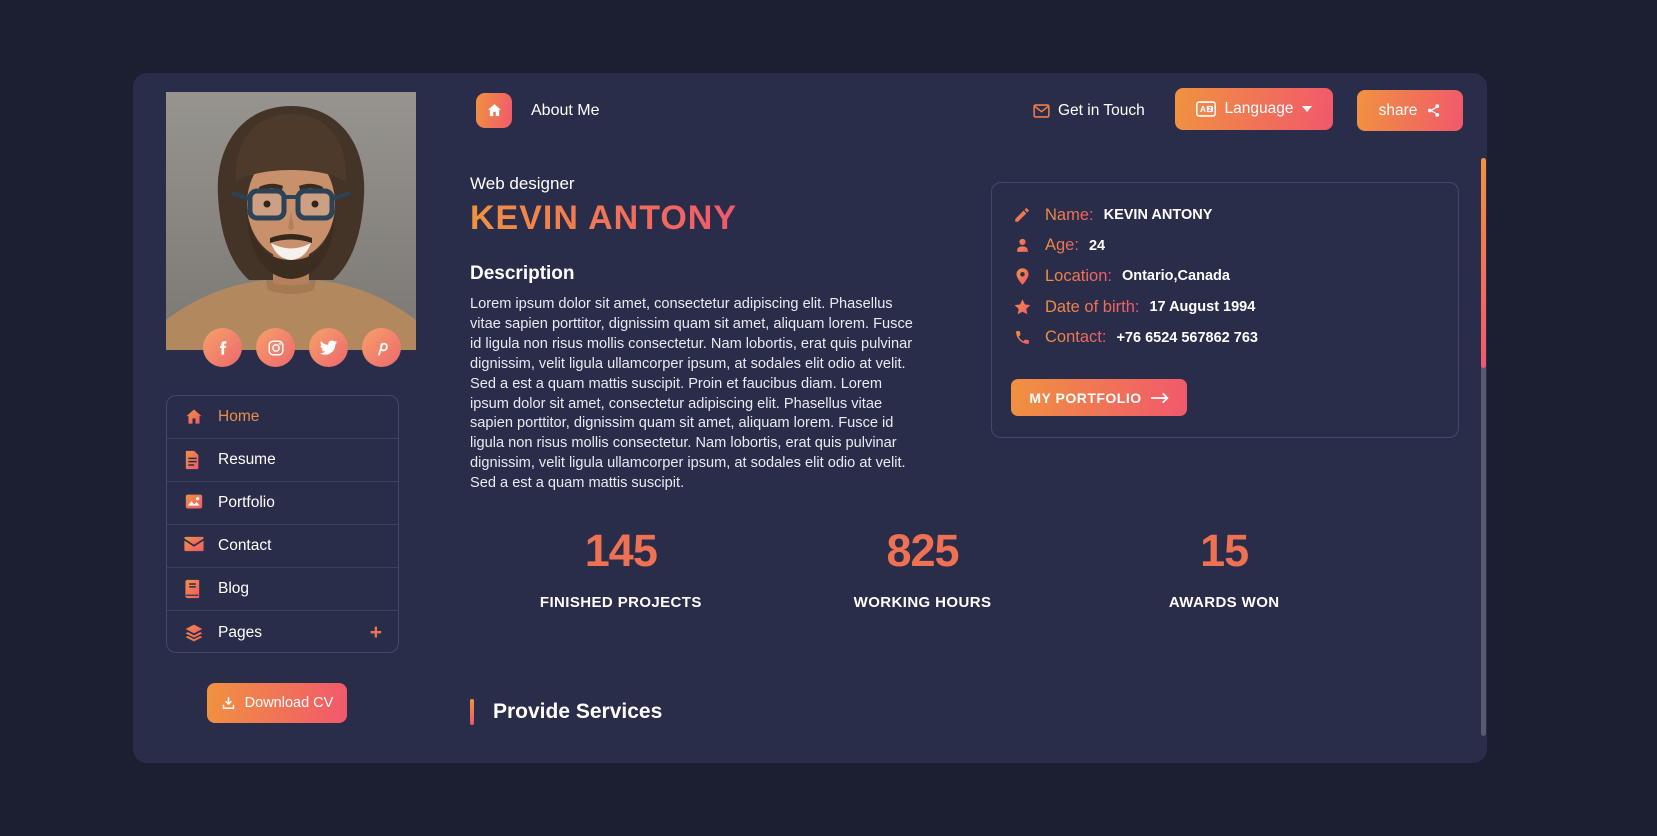 The width and height of the screenshot is (1657, 836). Describe the element at coordinates (1097, 245) in the screenshot. I see `info-value: 24` at that location.